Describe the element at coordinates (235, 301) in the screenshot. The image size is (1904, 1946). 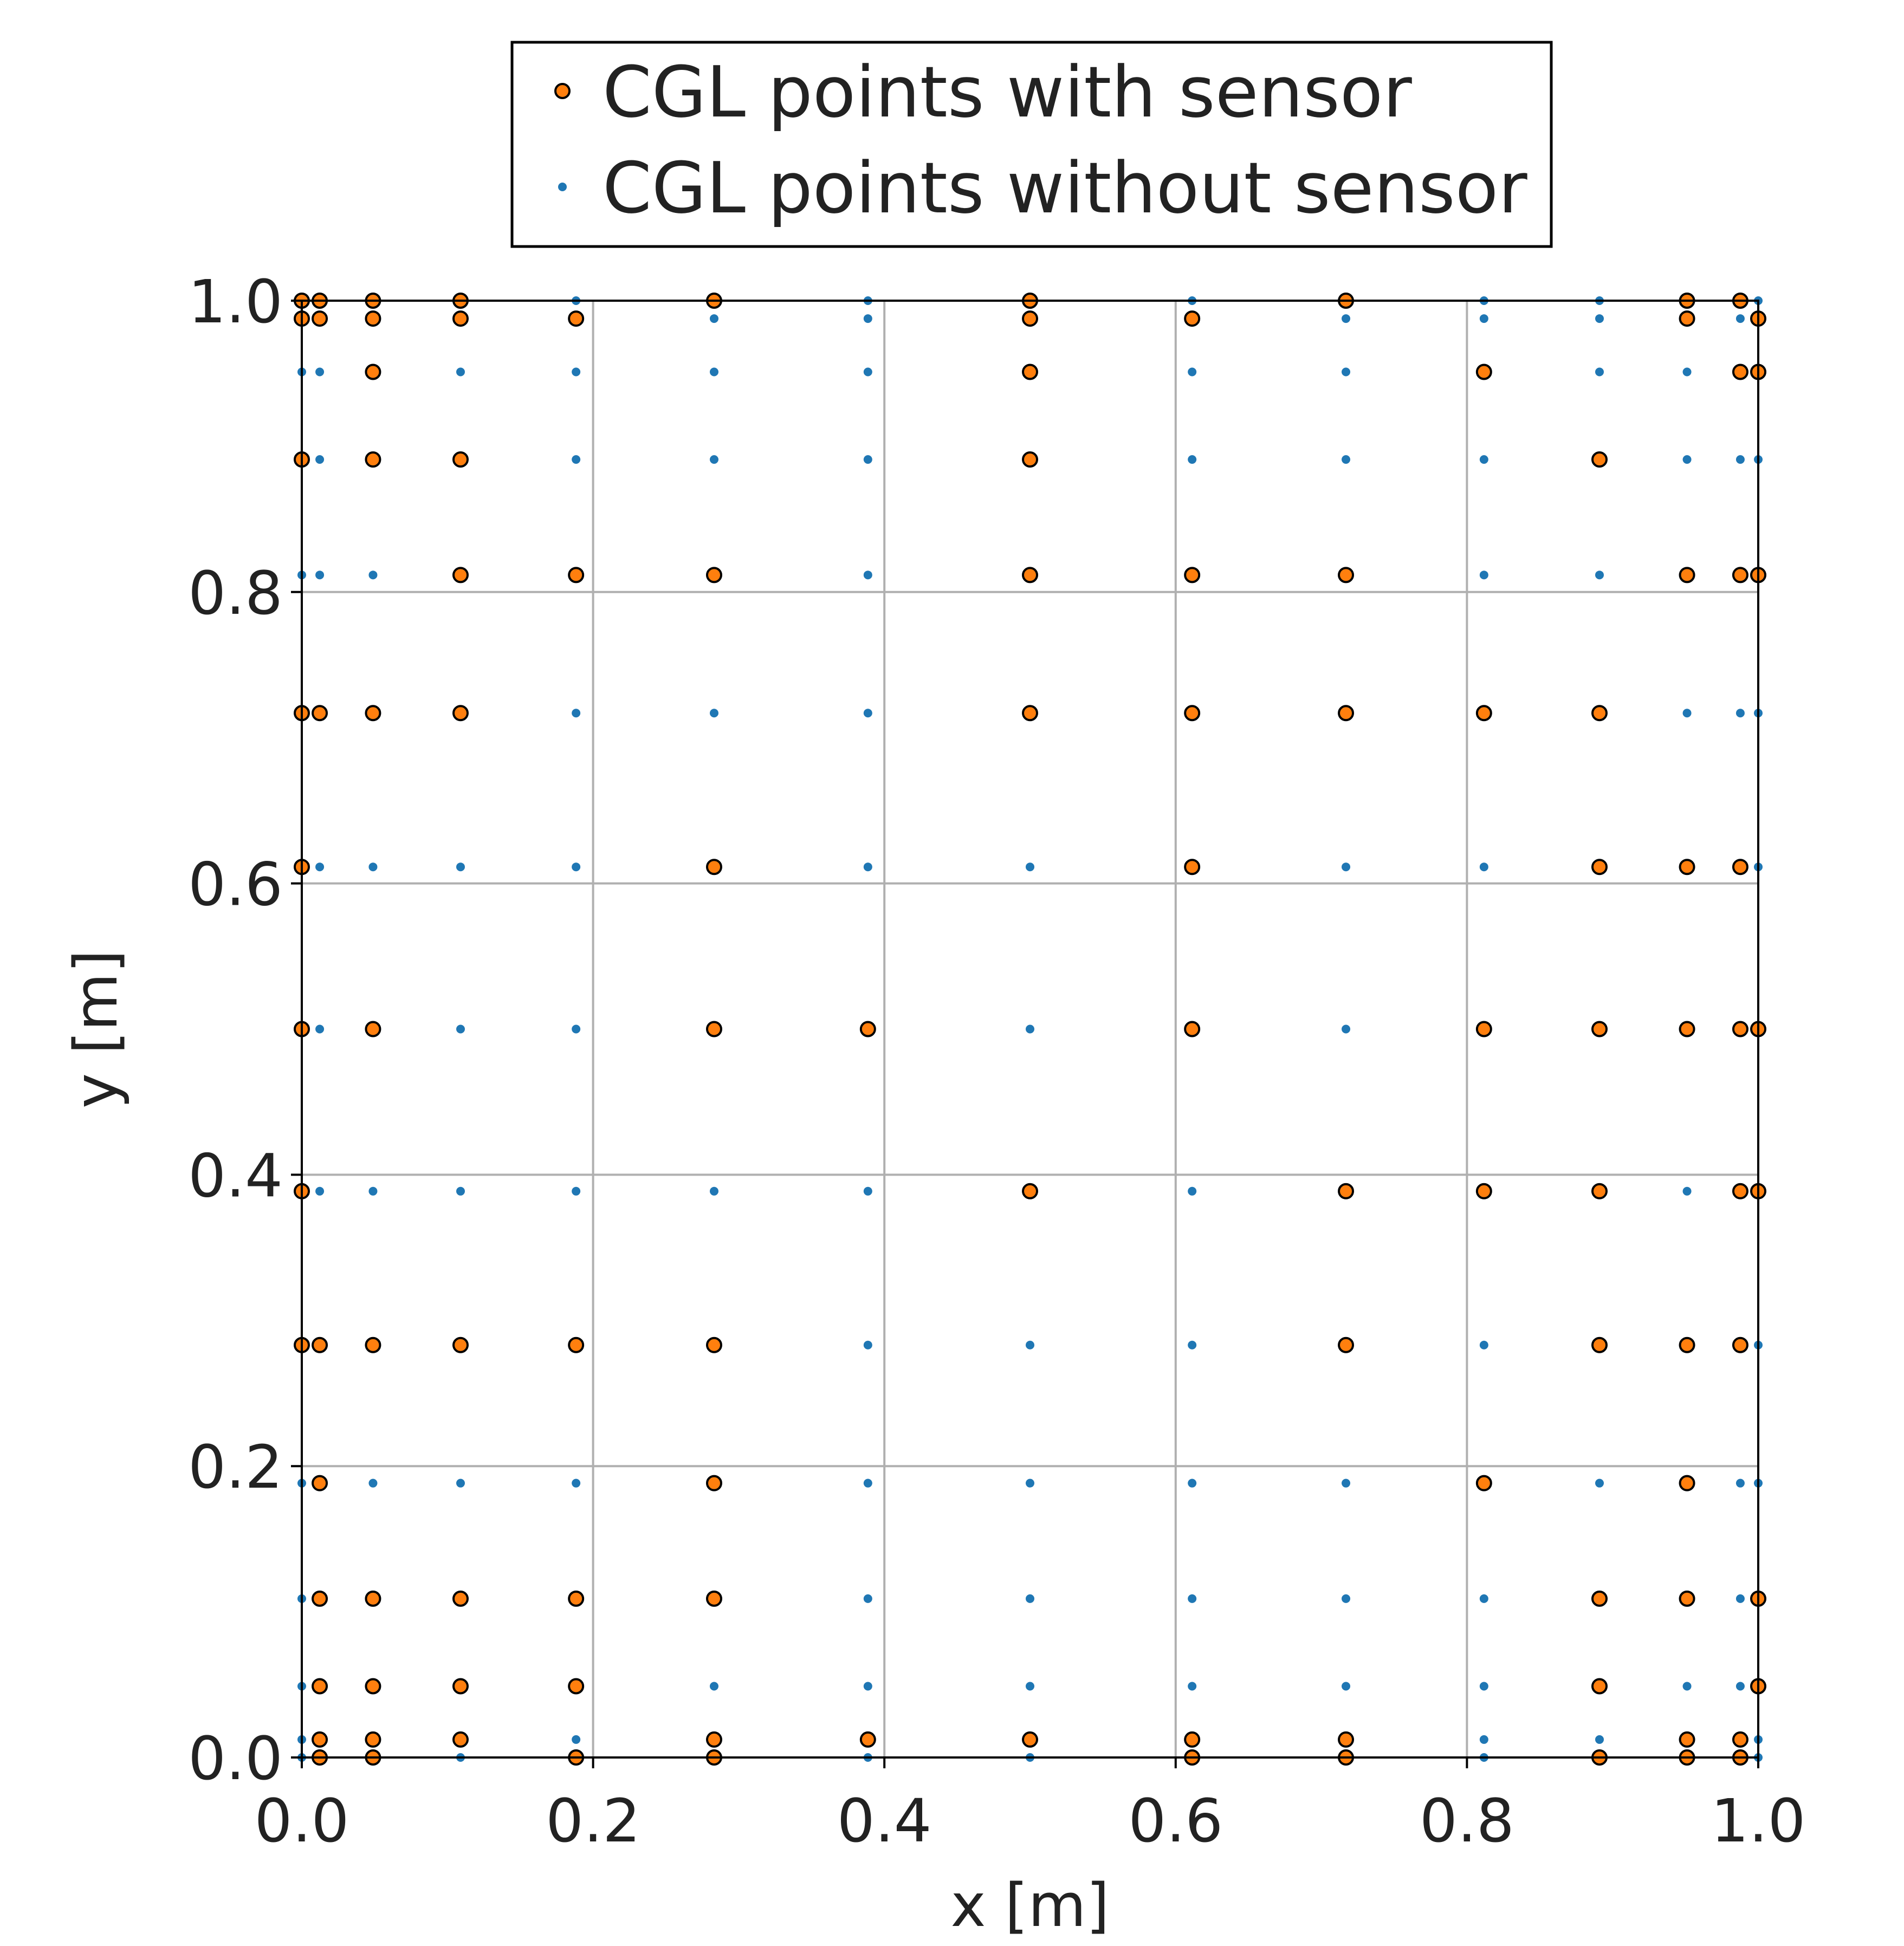
I see `y-tick-label: 1.0` at that location.